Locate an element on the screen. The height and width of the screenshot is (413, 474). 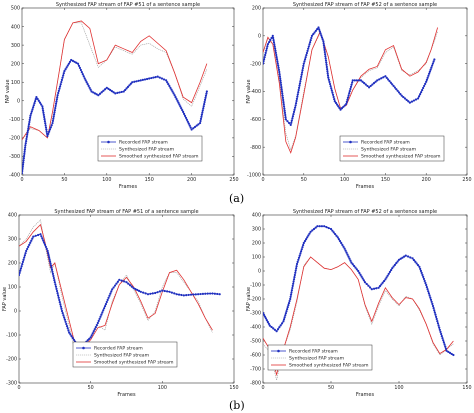
y-tick-label: 200 is located at coordinates (256, 9).